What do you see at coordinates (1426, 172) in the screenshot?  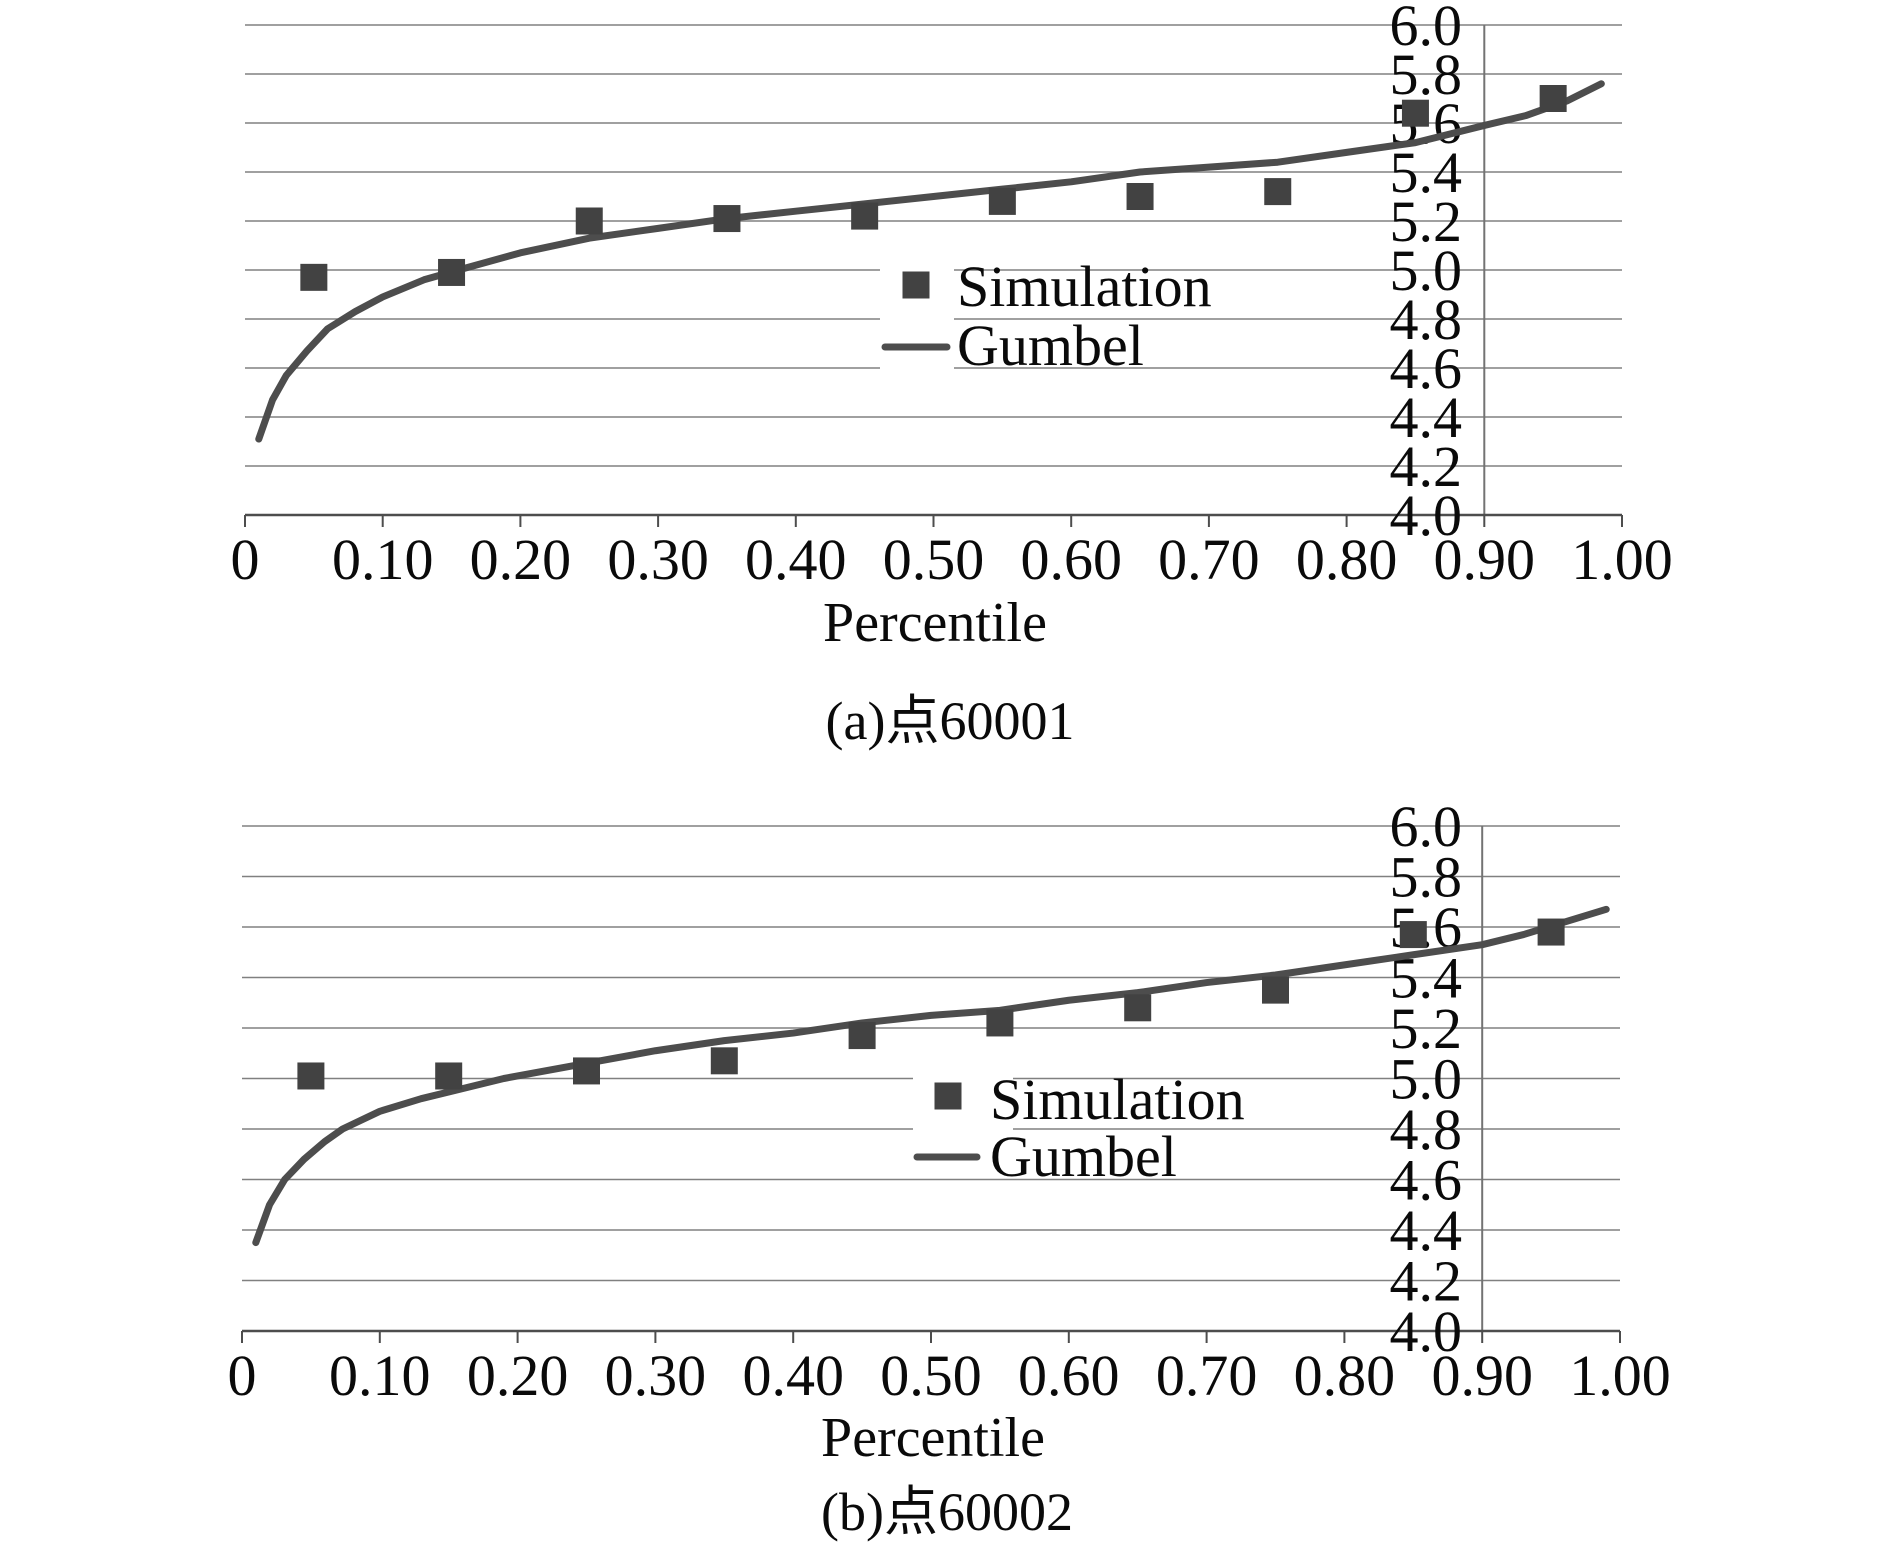 I see `y-tick-label: 5.4` at bounding box center [1426, 172].